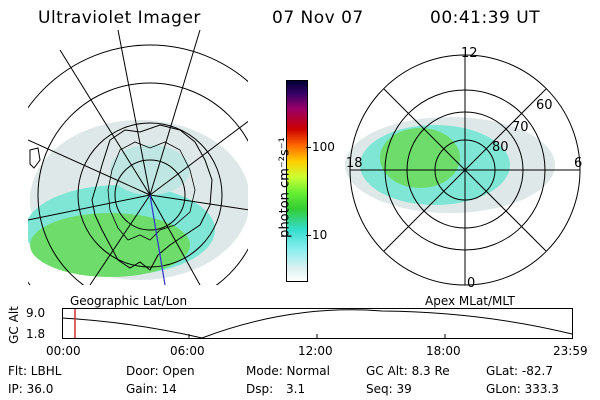  I want to click on time-label: 00:41:39 UT, so click(485, 18).